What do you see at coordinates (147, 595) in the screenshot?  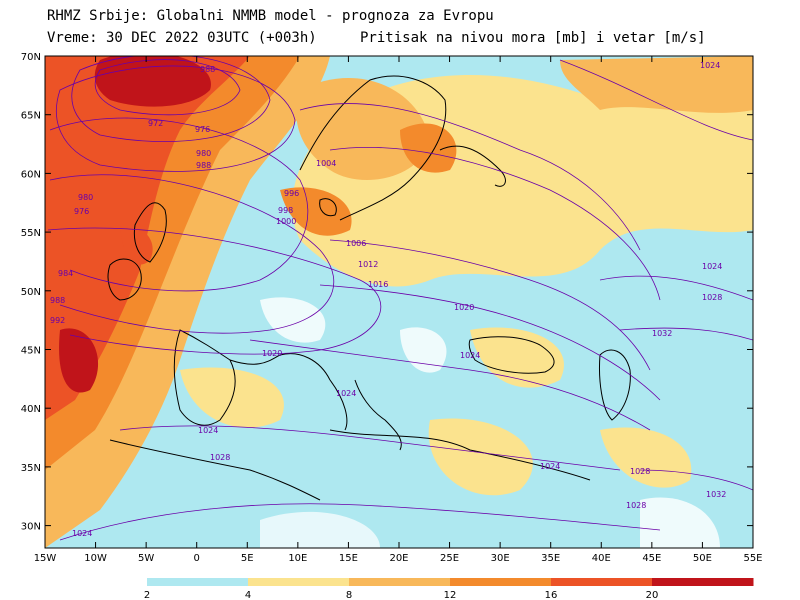 I see `colorbar-label: 2` at bounding box center [147, 595].